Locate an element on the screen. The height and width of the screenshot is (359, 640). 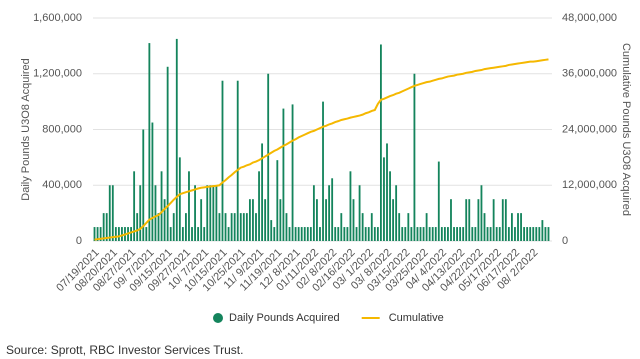
y-axis-title: Daily Pounds U3O8 Acquired is located at coordinates (26, 129).